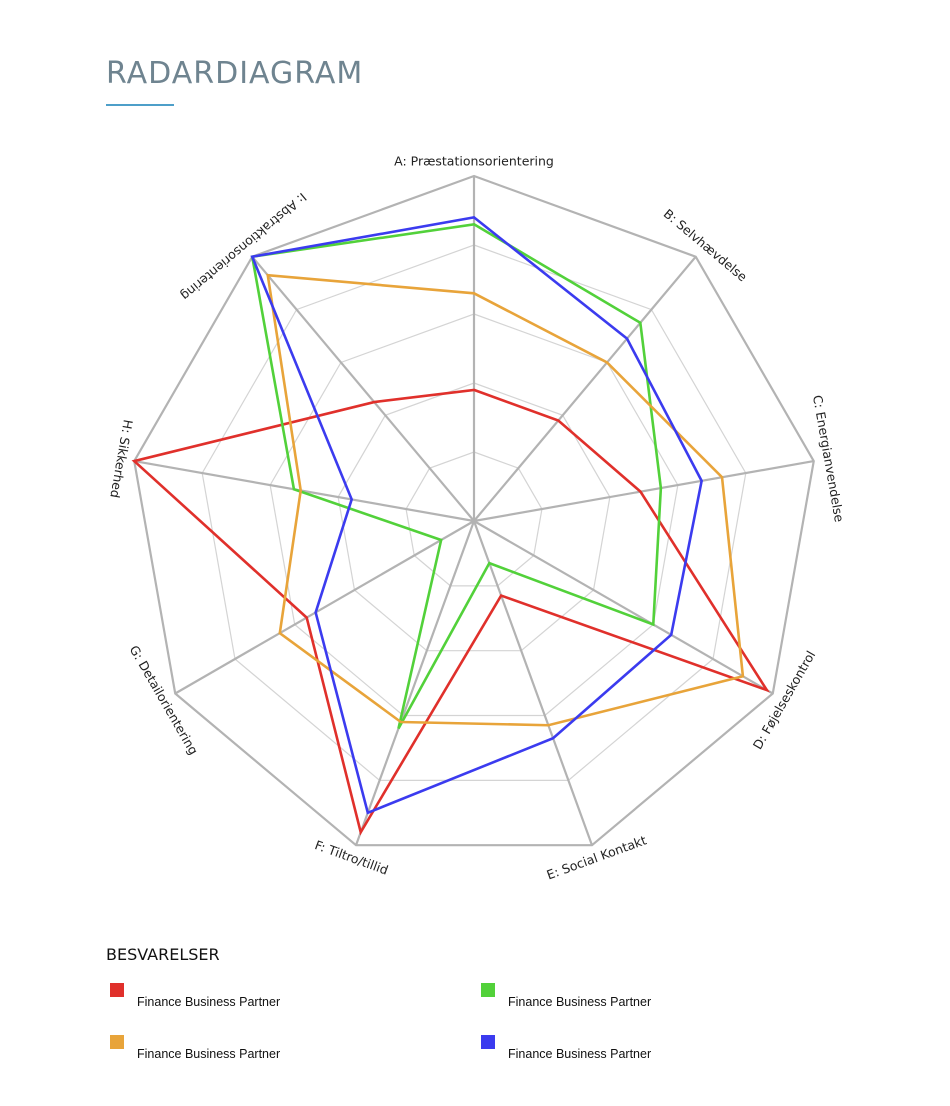 The height and width of the screenshot is (1106, 950). What do you see at coordinates (351, 857) in the screenshot?
I see `axis-label: F: Tiltro/tillid` at bounding box center [351, 857].